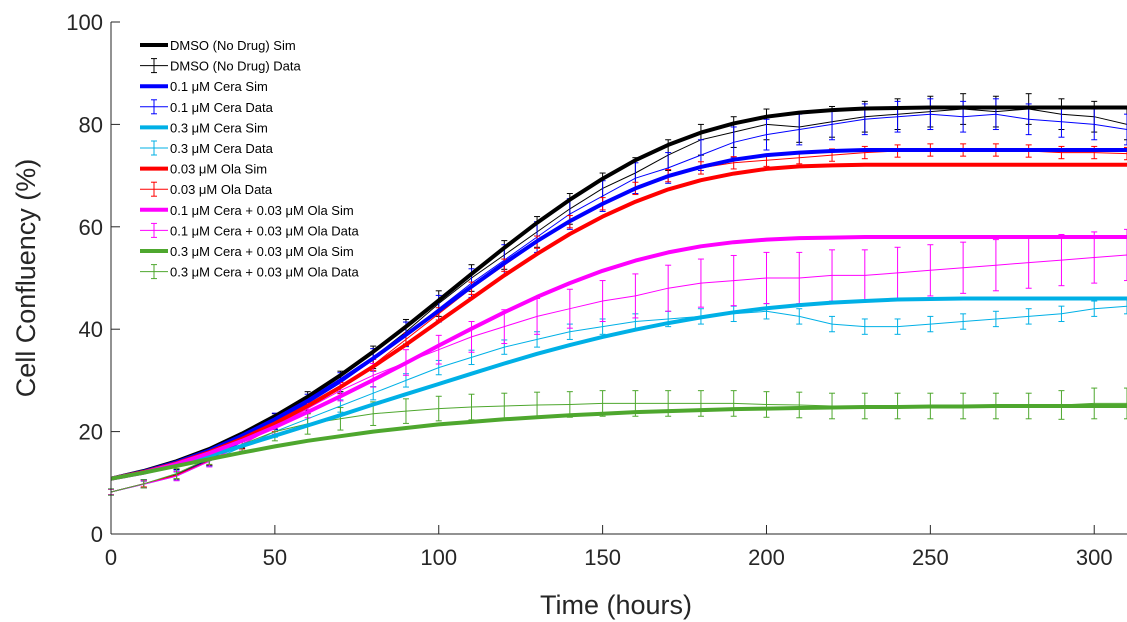 The width and height of the screenshot is (1127, 622). I want to click on y-tick-label: 20, so click(91, 432).